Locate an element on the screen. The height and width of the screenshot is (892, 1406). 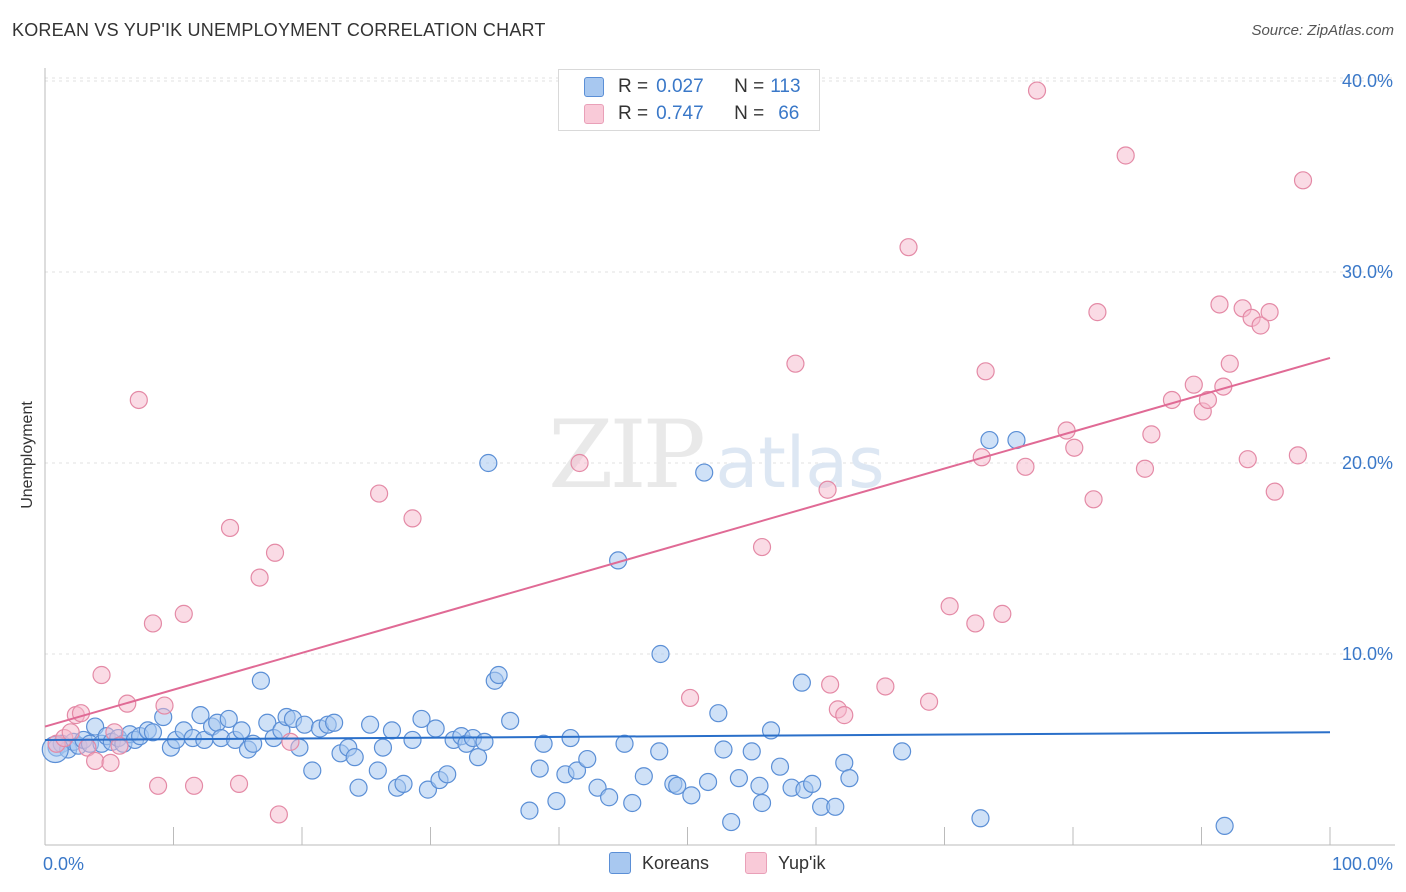
series-legend: Koreans Yup'ik is located at coordinates (703, 865).